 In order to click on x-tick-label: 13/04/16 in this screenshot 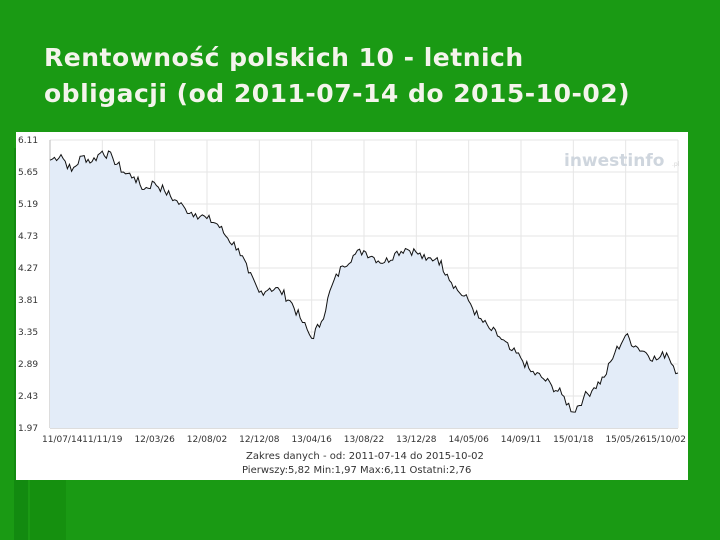, I will do `click(311, 440)`.